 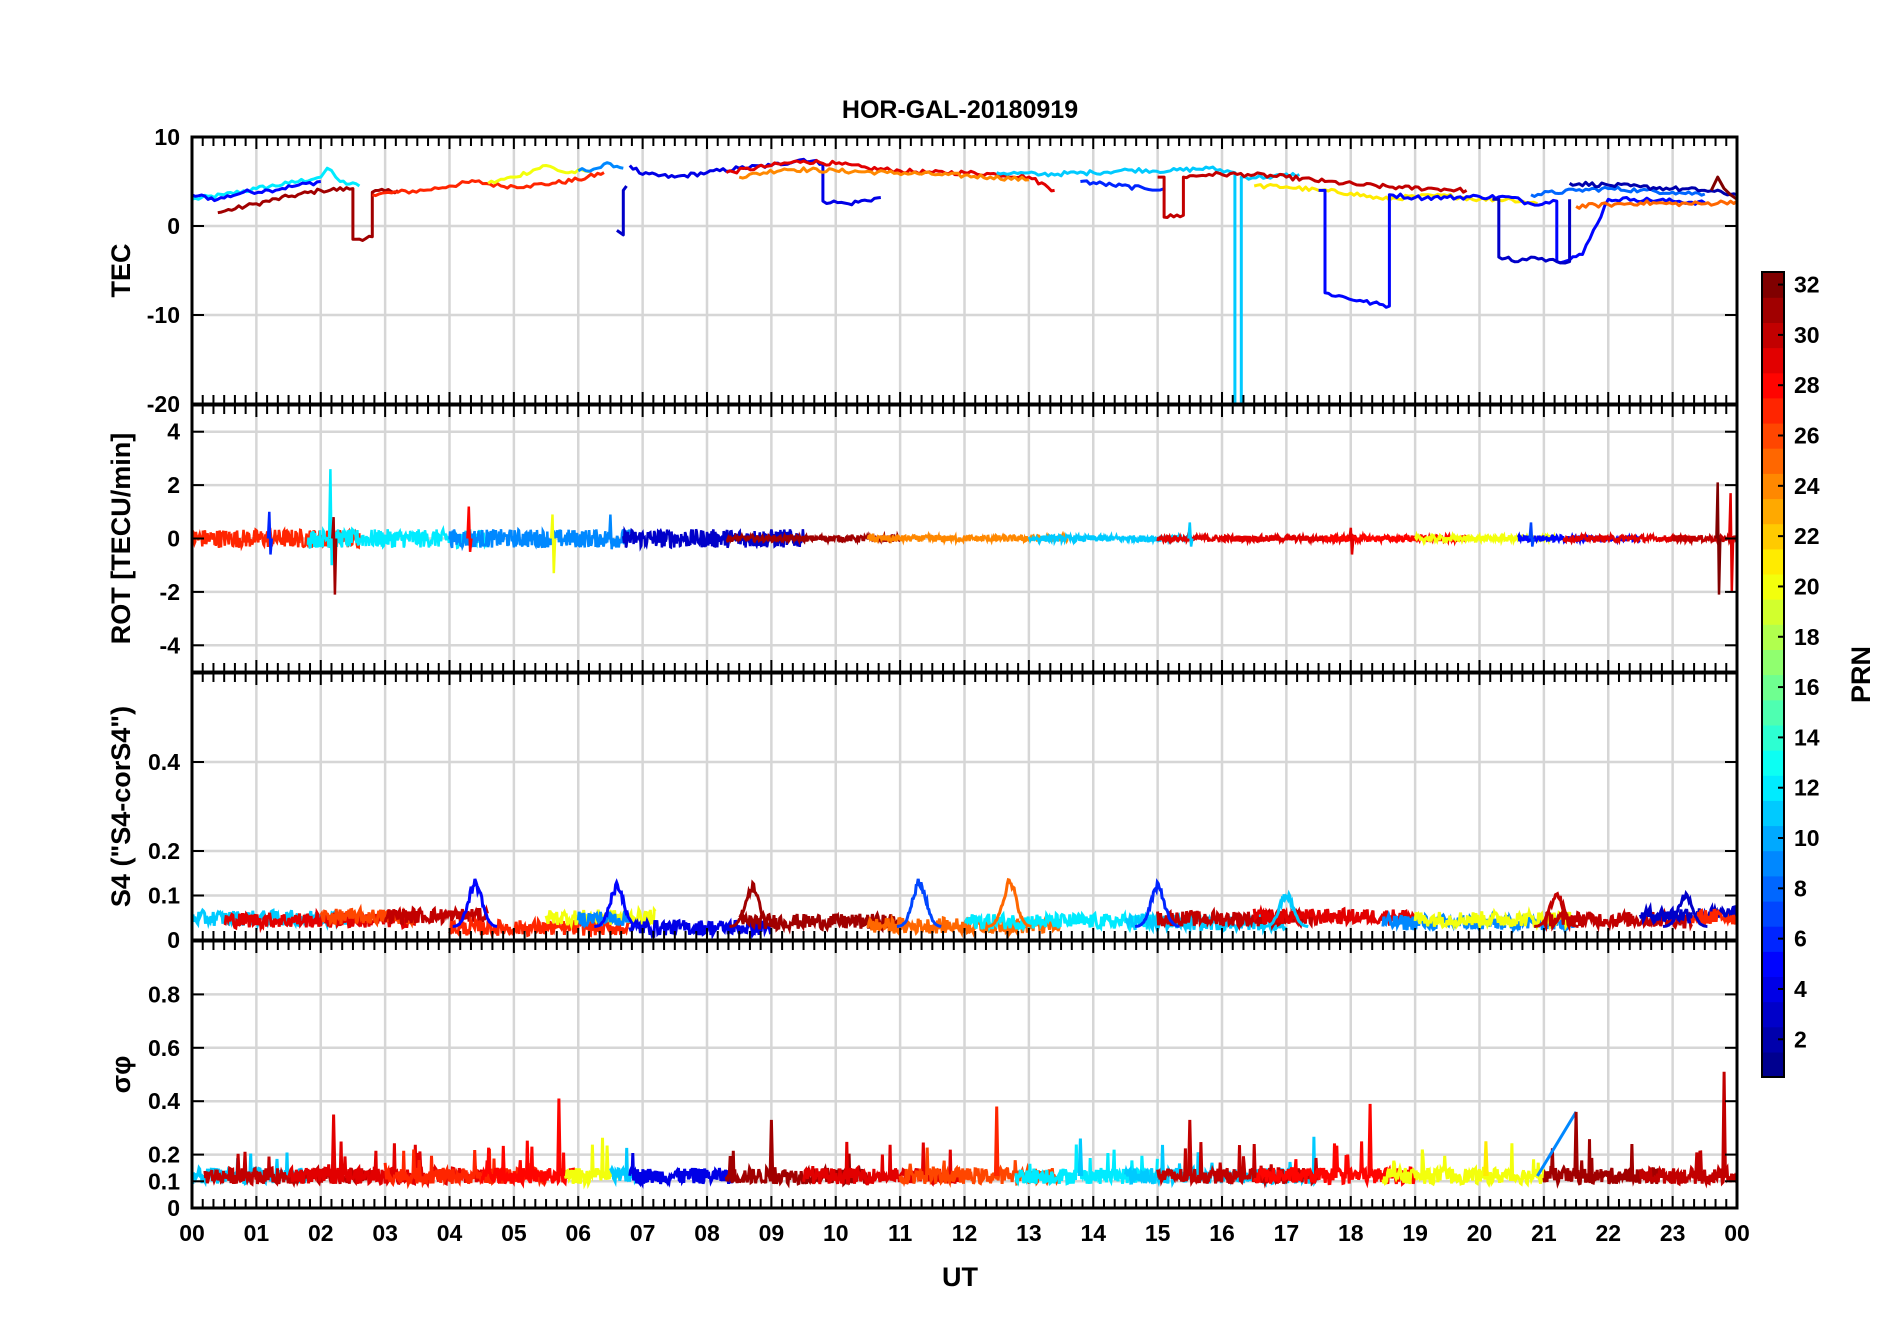 What do you see at coordinates (1800, 939) in the screenshot?
I see `colorbar-tick-label: 6` at bounding box center [1800, 939].